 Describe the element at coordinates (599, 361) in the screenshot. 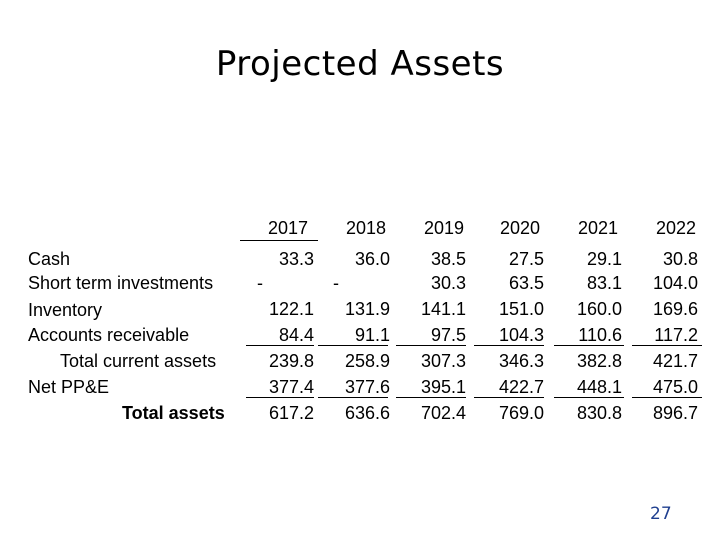

I see `cell-total-current-assets-2021: 382.8` at that location.